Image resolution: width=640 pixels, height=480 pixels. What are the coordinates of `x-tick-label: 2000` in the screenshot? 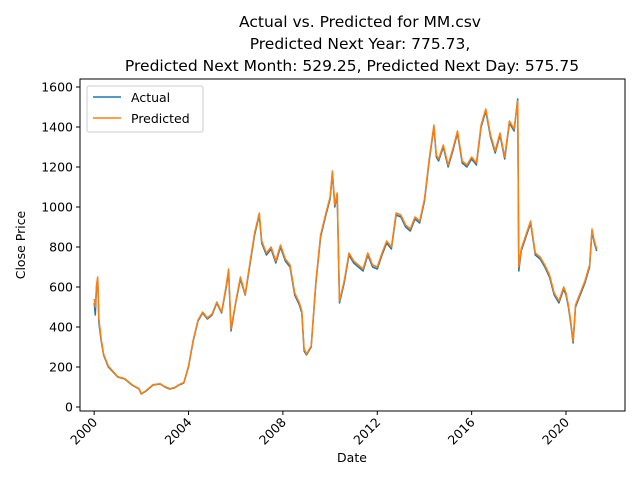 It's located at (83, 430).